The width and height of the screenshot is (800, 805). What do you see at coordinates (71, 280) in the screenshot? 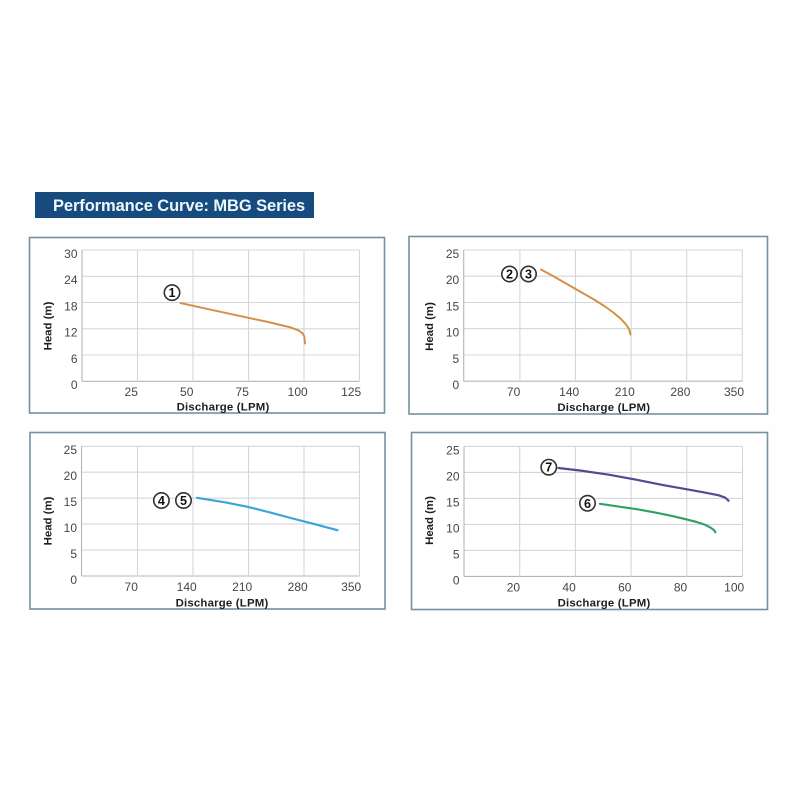
I see `svg-text: 24` at bounding box center [71, 280].